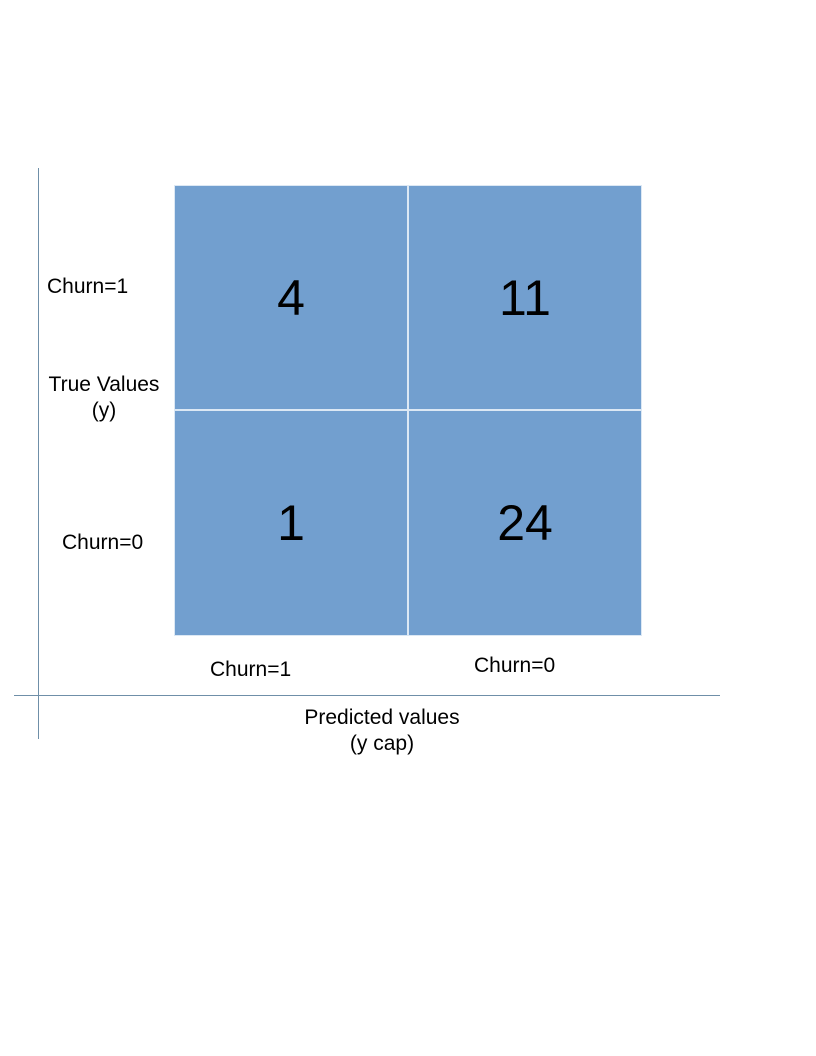 This screenshot has height=1056, width=816. Describe the element at coordinates (382, 744) in the screenshot. I see `predicted-values-title-line-2: (y cap)` at that location.